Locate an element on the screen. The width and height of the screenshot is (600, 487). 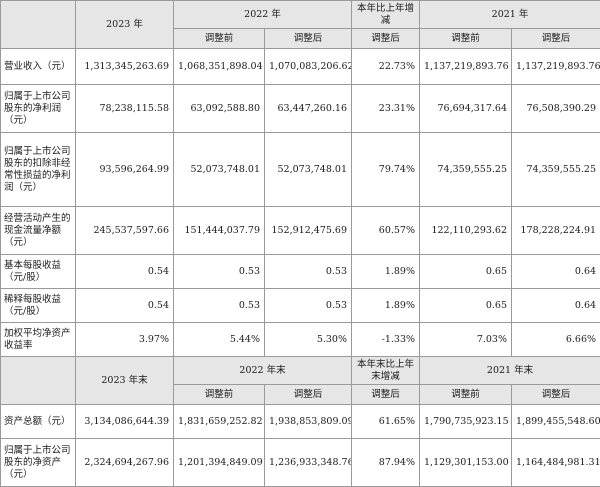
row-label: 资产总额（元） is located at coordinates (38, 422).